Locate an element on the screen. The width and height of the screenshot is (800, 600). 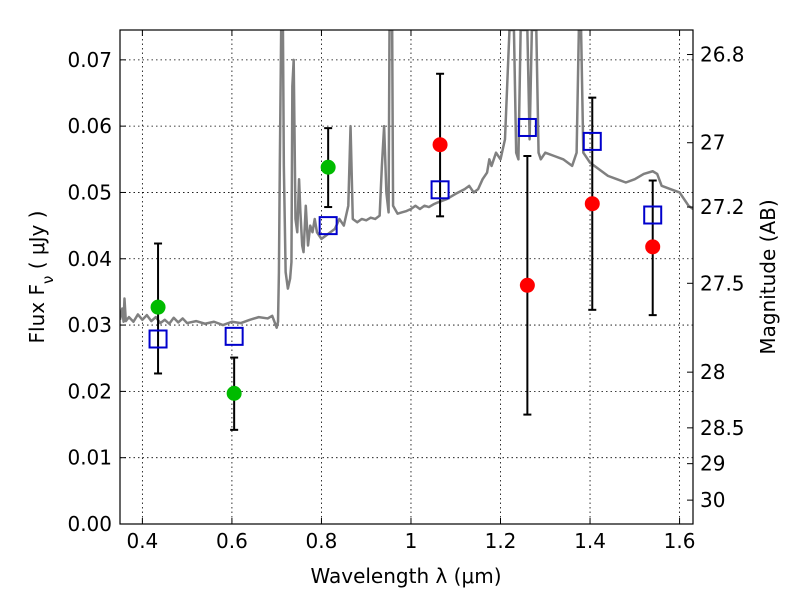
y2-axis-title: Magnitude (AB) is located at coordinates (768, 276).